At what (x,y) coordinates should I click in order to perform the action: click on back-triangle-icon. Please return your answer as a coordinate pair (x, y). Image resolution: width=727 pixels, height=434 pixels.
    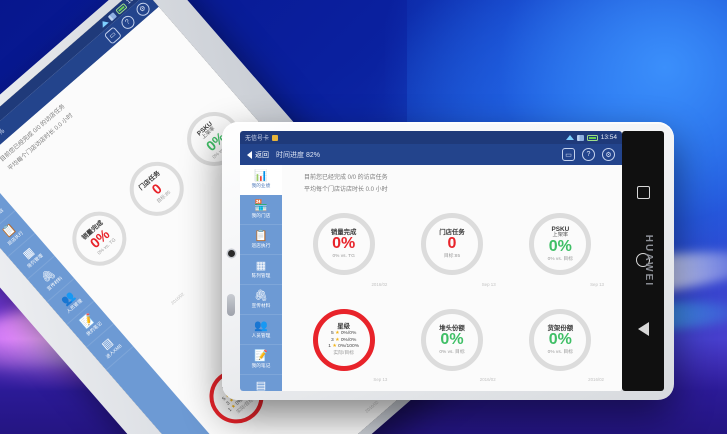
    Looking at the image, I should click on (643, 328).